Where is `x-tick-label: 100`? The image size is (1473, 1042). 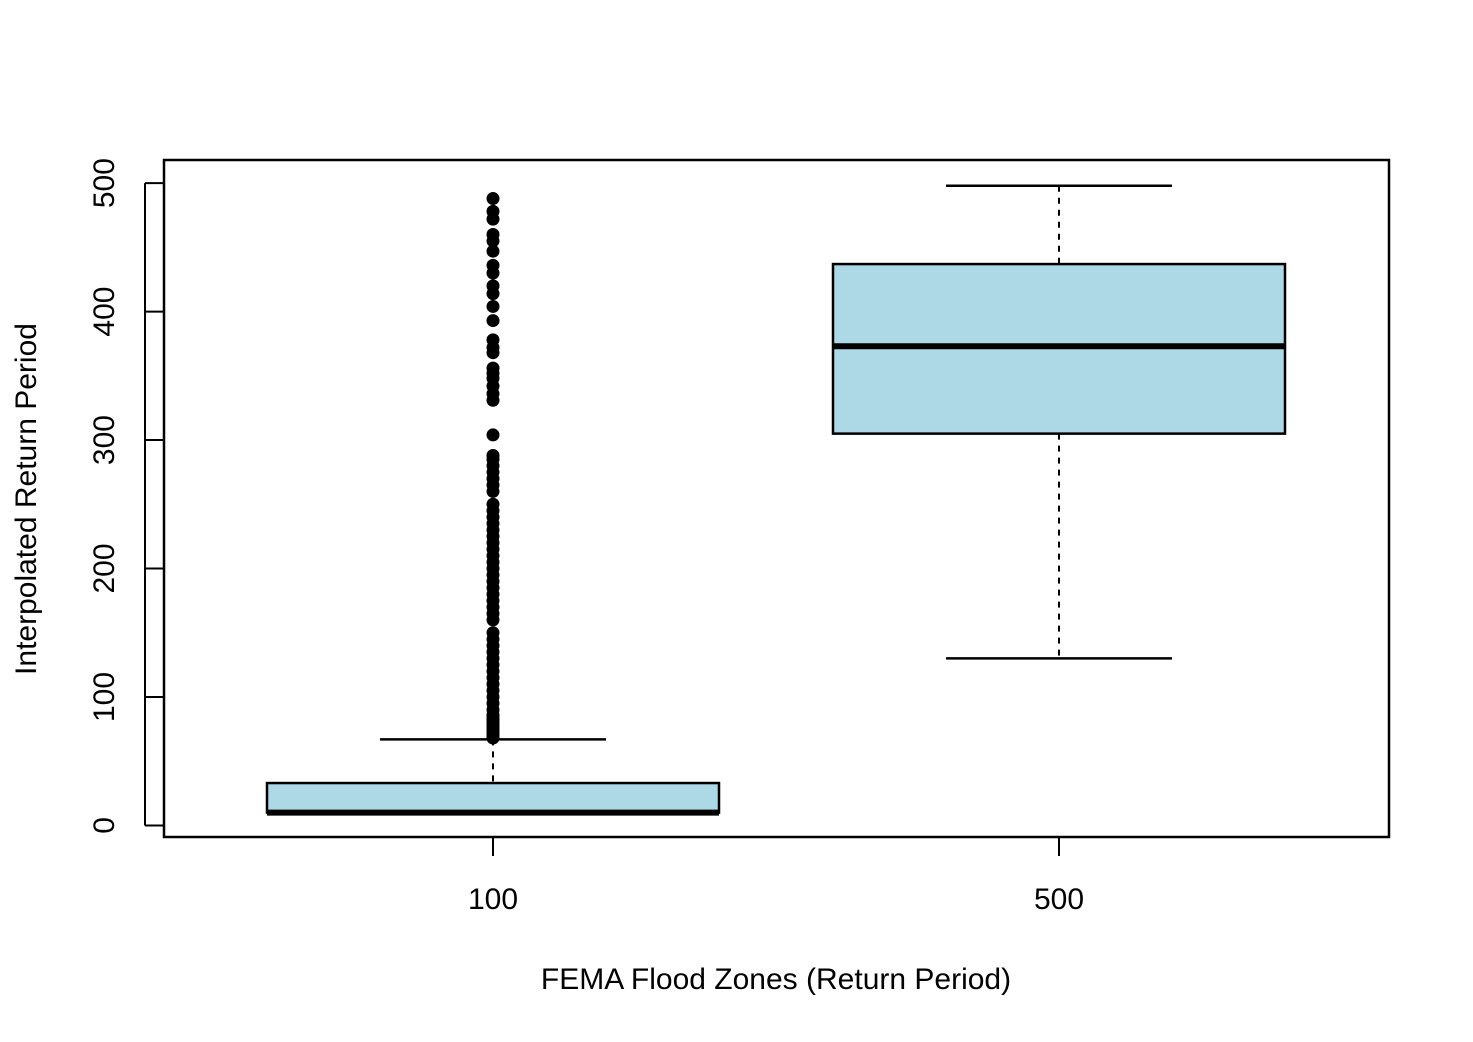 x-tick-label: 100 is located at coordinates (493, 899).